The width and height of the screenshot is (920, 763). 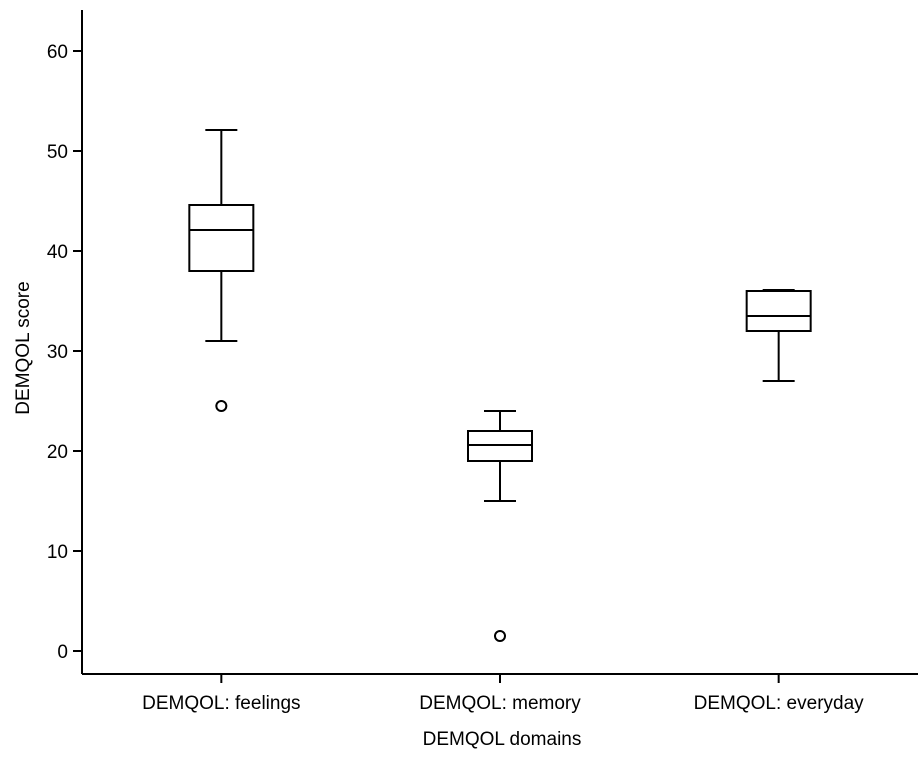 What do you see at coordinates (57, 152) in the screenshot?
I see `y-tick-label: 50` at bounding box center [57, 152].